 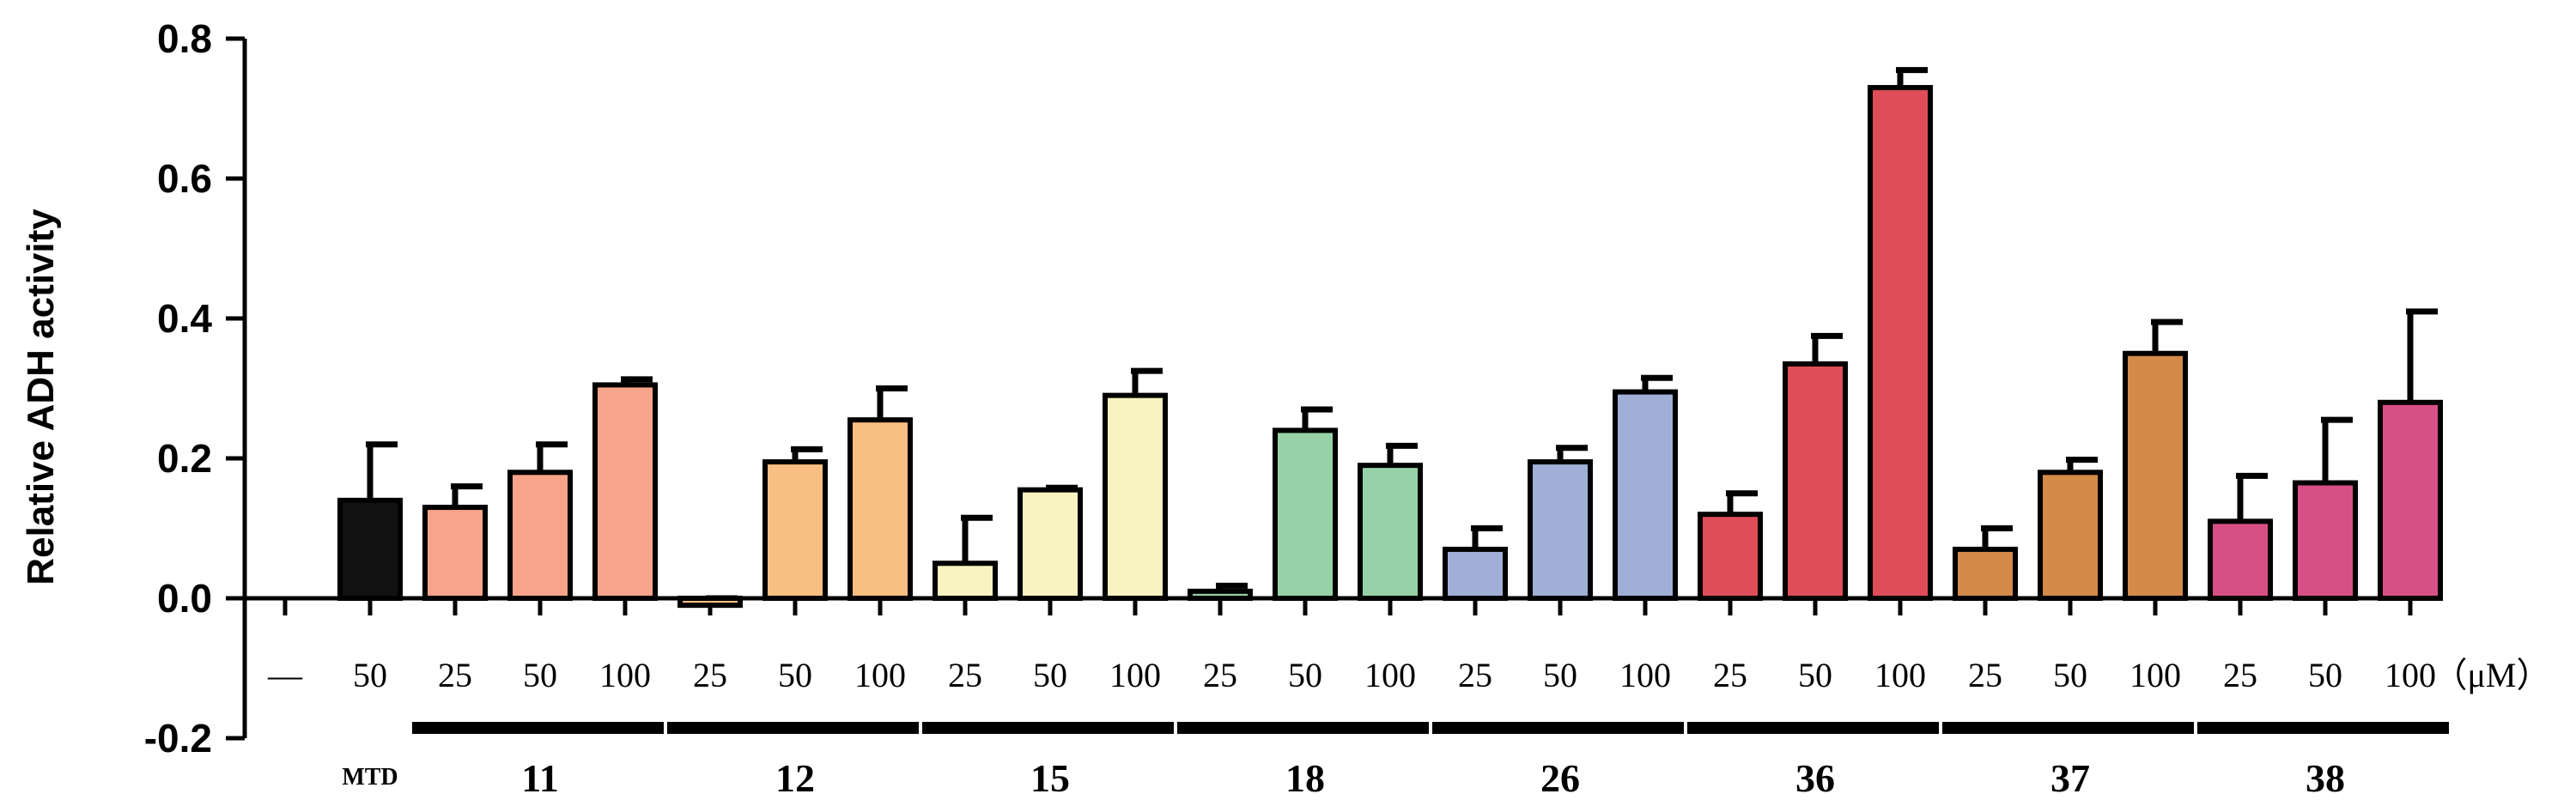 What do you see at coordinates (133, 389) in the screenshot?
I see `y-axis: 0.8 0.6 0.4 0.2 0.0 -0.2 Relative ADH activity` at bounding box center [133, 389].